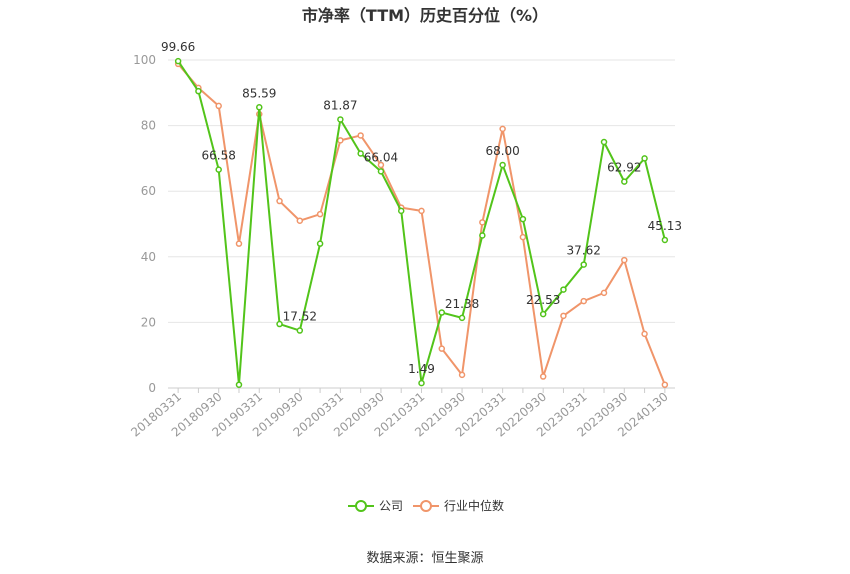 The image size is (850, 574). What do you see at coordinates (375, 506) in the screenshot?
I see `legend-item-0: 公司` at bounding box center [375, 506].